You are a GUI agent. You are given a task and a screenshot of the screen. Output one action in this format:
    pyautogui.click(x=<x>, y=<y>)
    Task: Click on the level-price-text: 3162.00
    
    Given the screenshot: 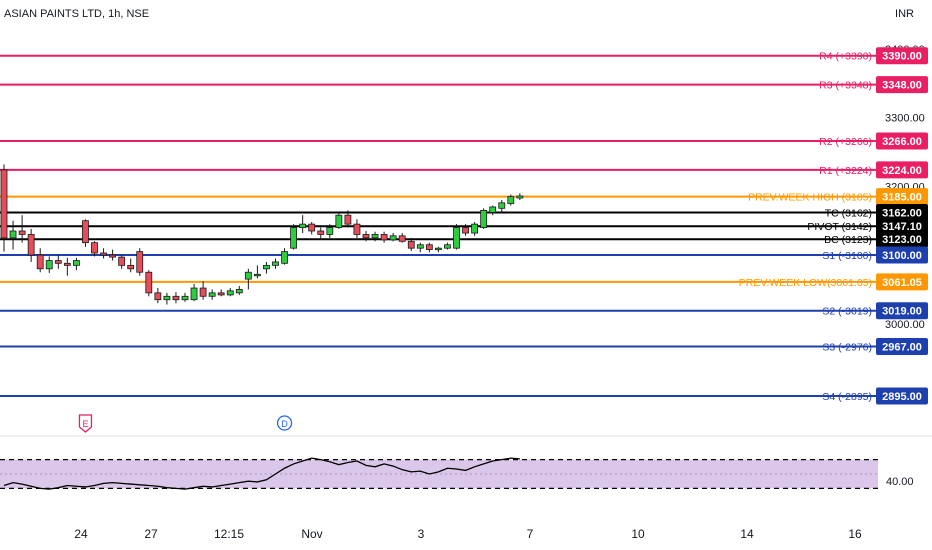 What is the action you would take?
    pyautogui.click(x=902, y=213)
    